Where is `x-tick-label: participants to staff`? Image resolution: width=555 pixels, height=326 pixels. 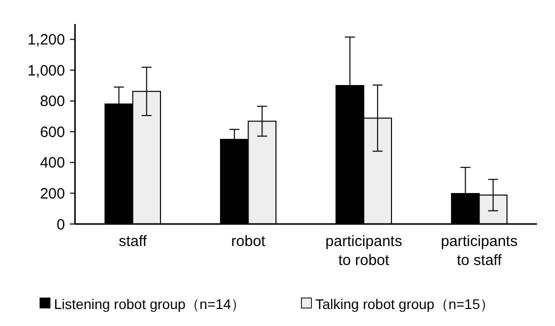
x-tick-label: participants to staff is located at coordinates (479, 251).